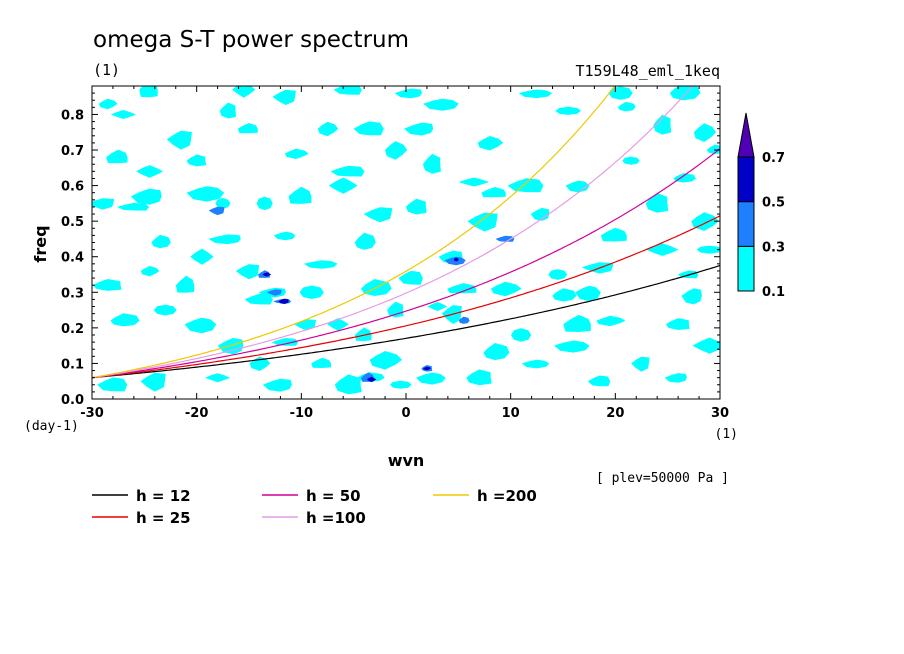  Describe the element at coordinates (773, 292) in the screenshot. I see `colorbar-label: 0.1` at that location.